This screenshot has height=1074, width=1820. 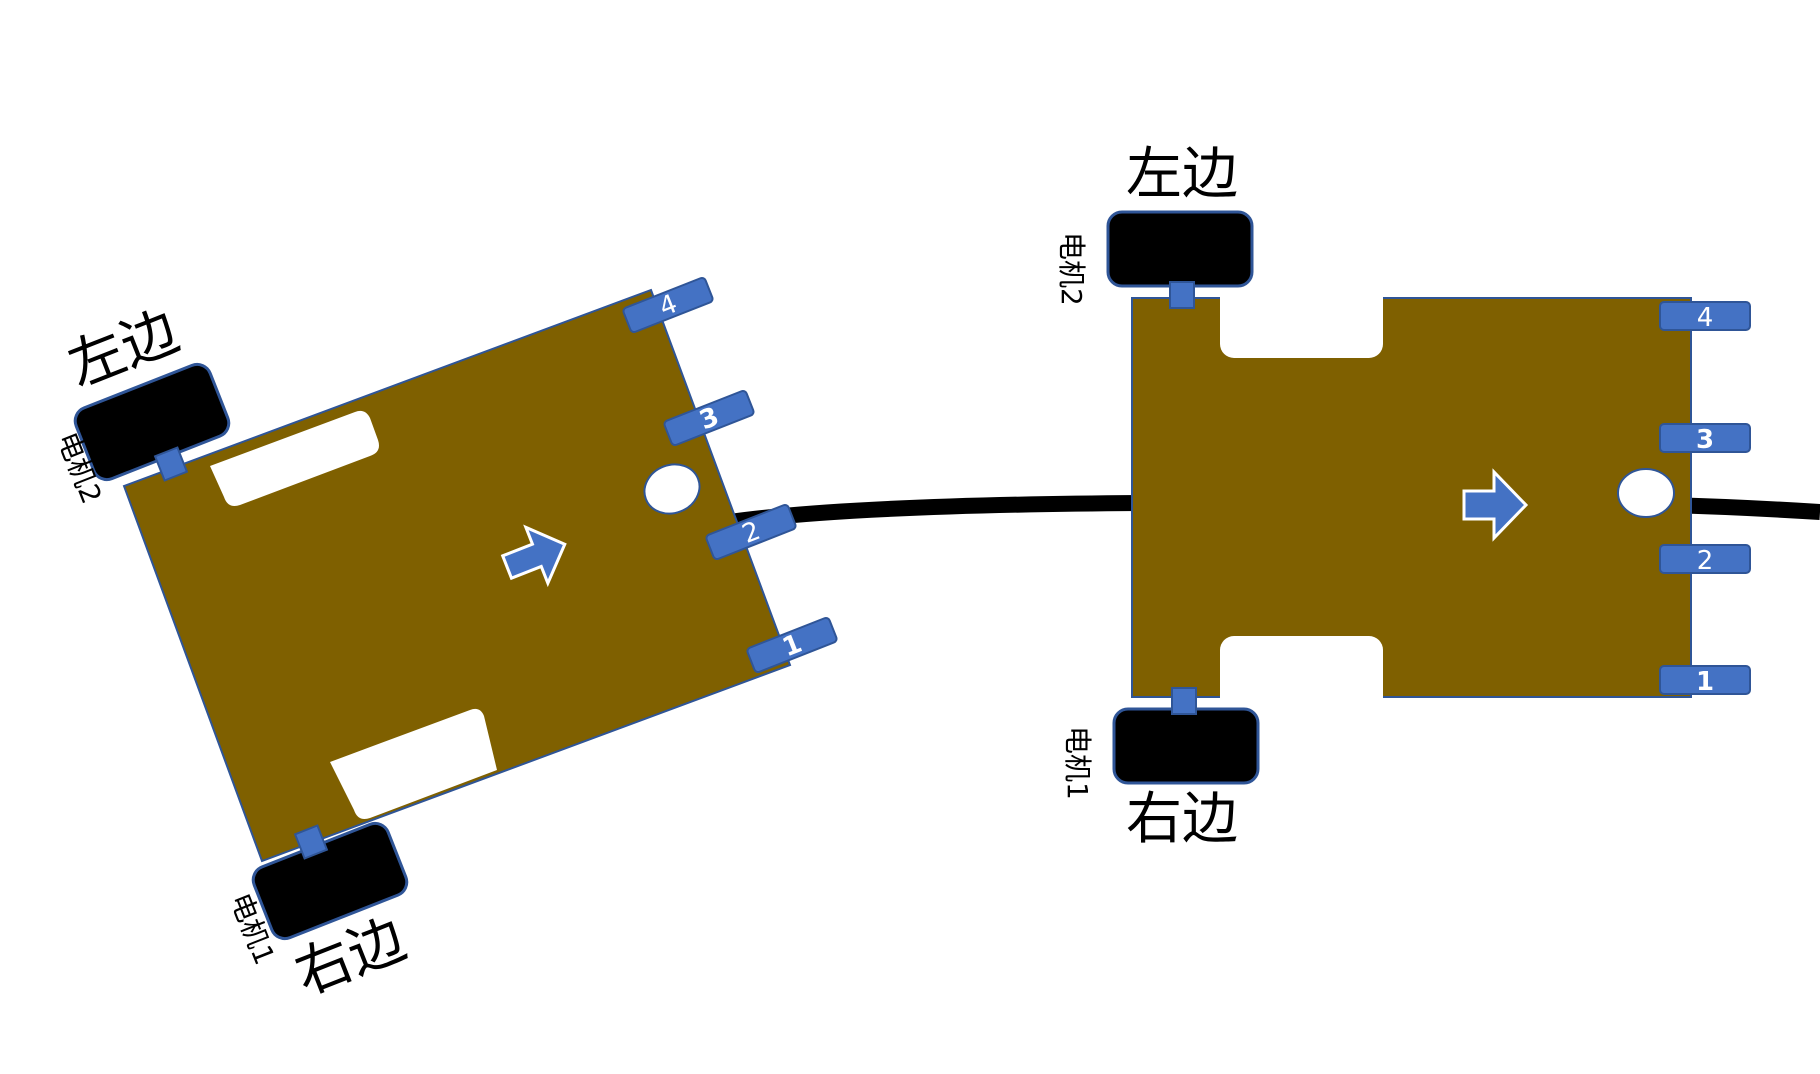 I want to click on cutout-edge-bottom, so click(x=1301, y=688).